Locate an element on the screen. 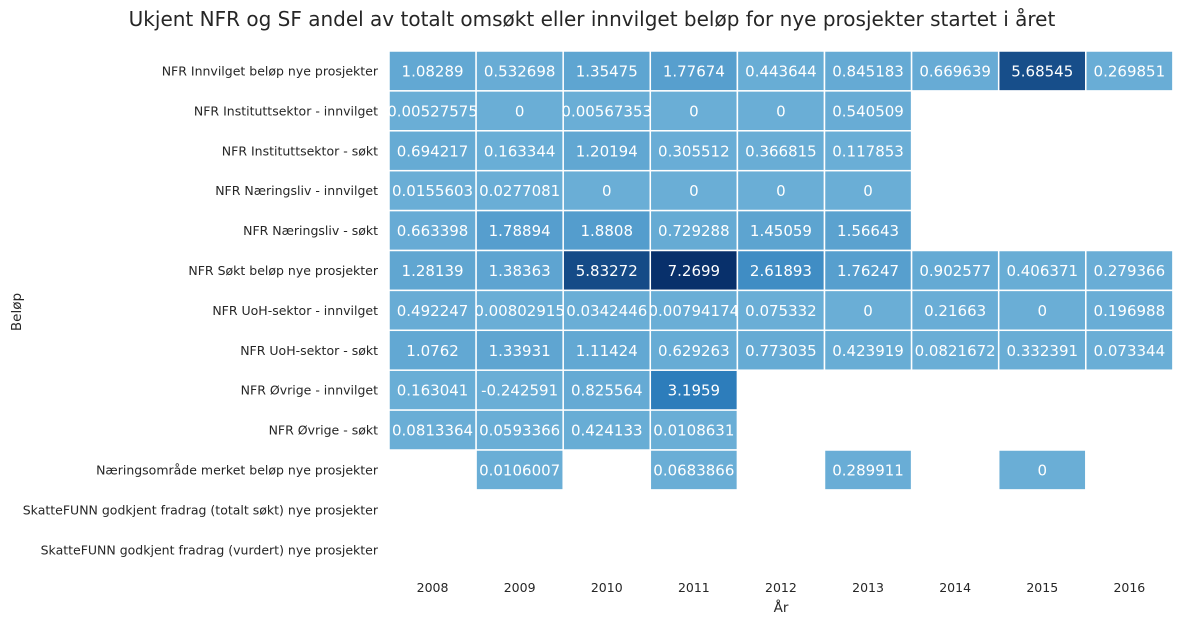 Image resolution: width=1183 pixels, height=626 pixels. row-label: NFR Instituttsektor - innvilget is located at coordinates (286, 110).